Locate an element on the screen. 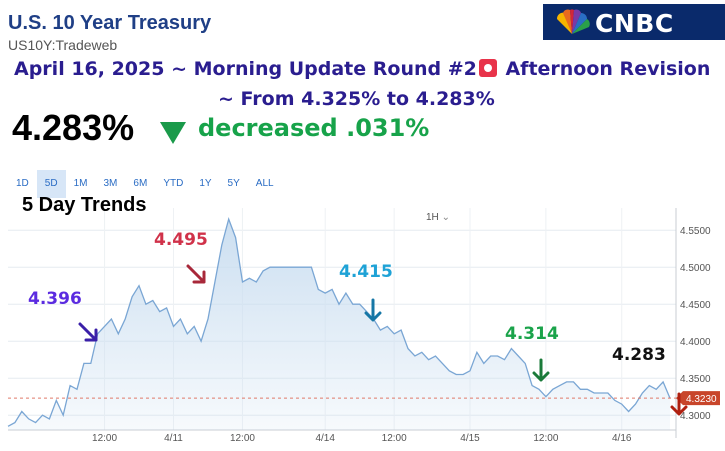  last-value-tag is located at coordinates (698, 398).